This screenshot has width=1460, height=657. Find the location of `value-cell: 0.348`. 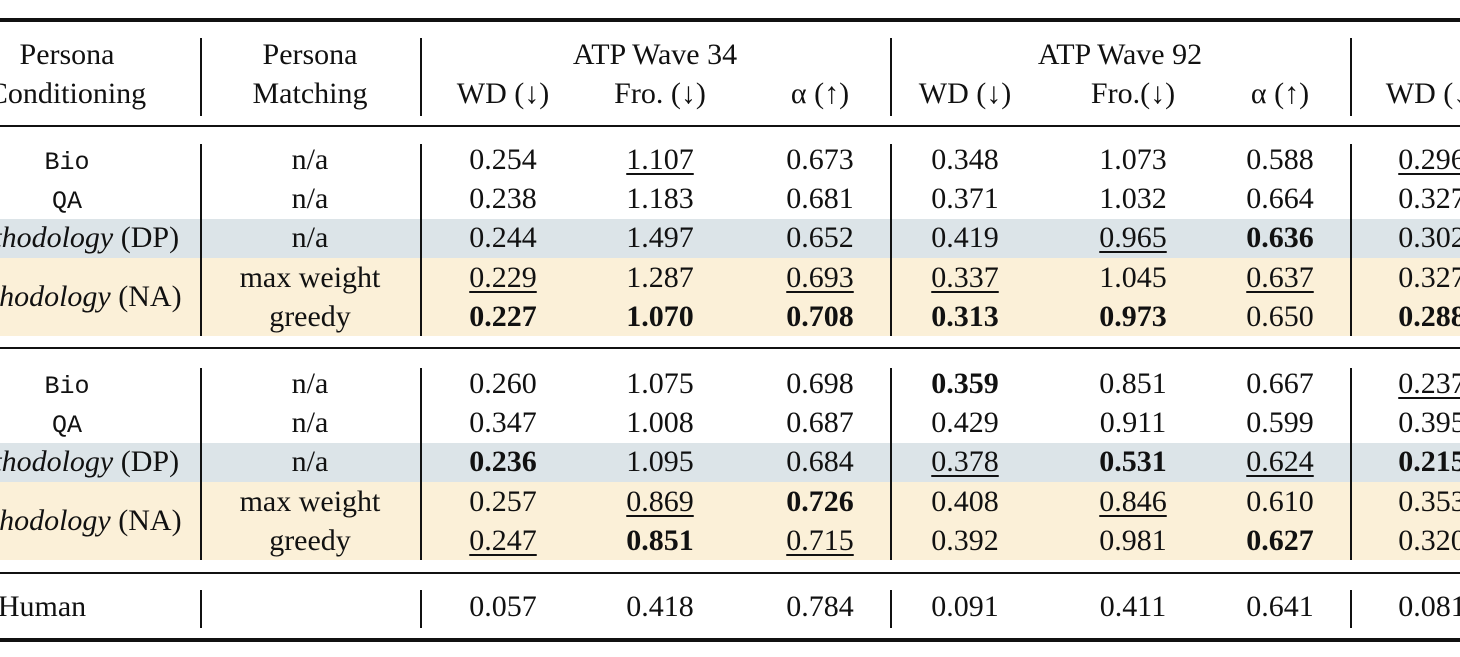

value-cell: 0.348 is located at coordinates (965, 159).